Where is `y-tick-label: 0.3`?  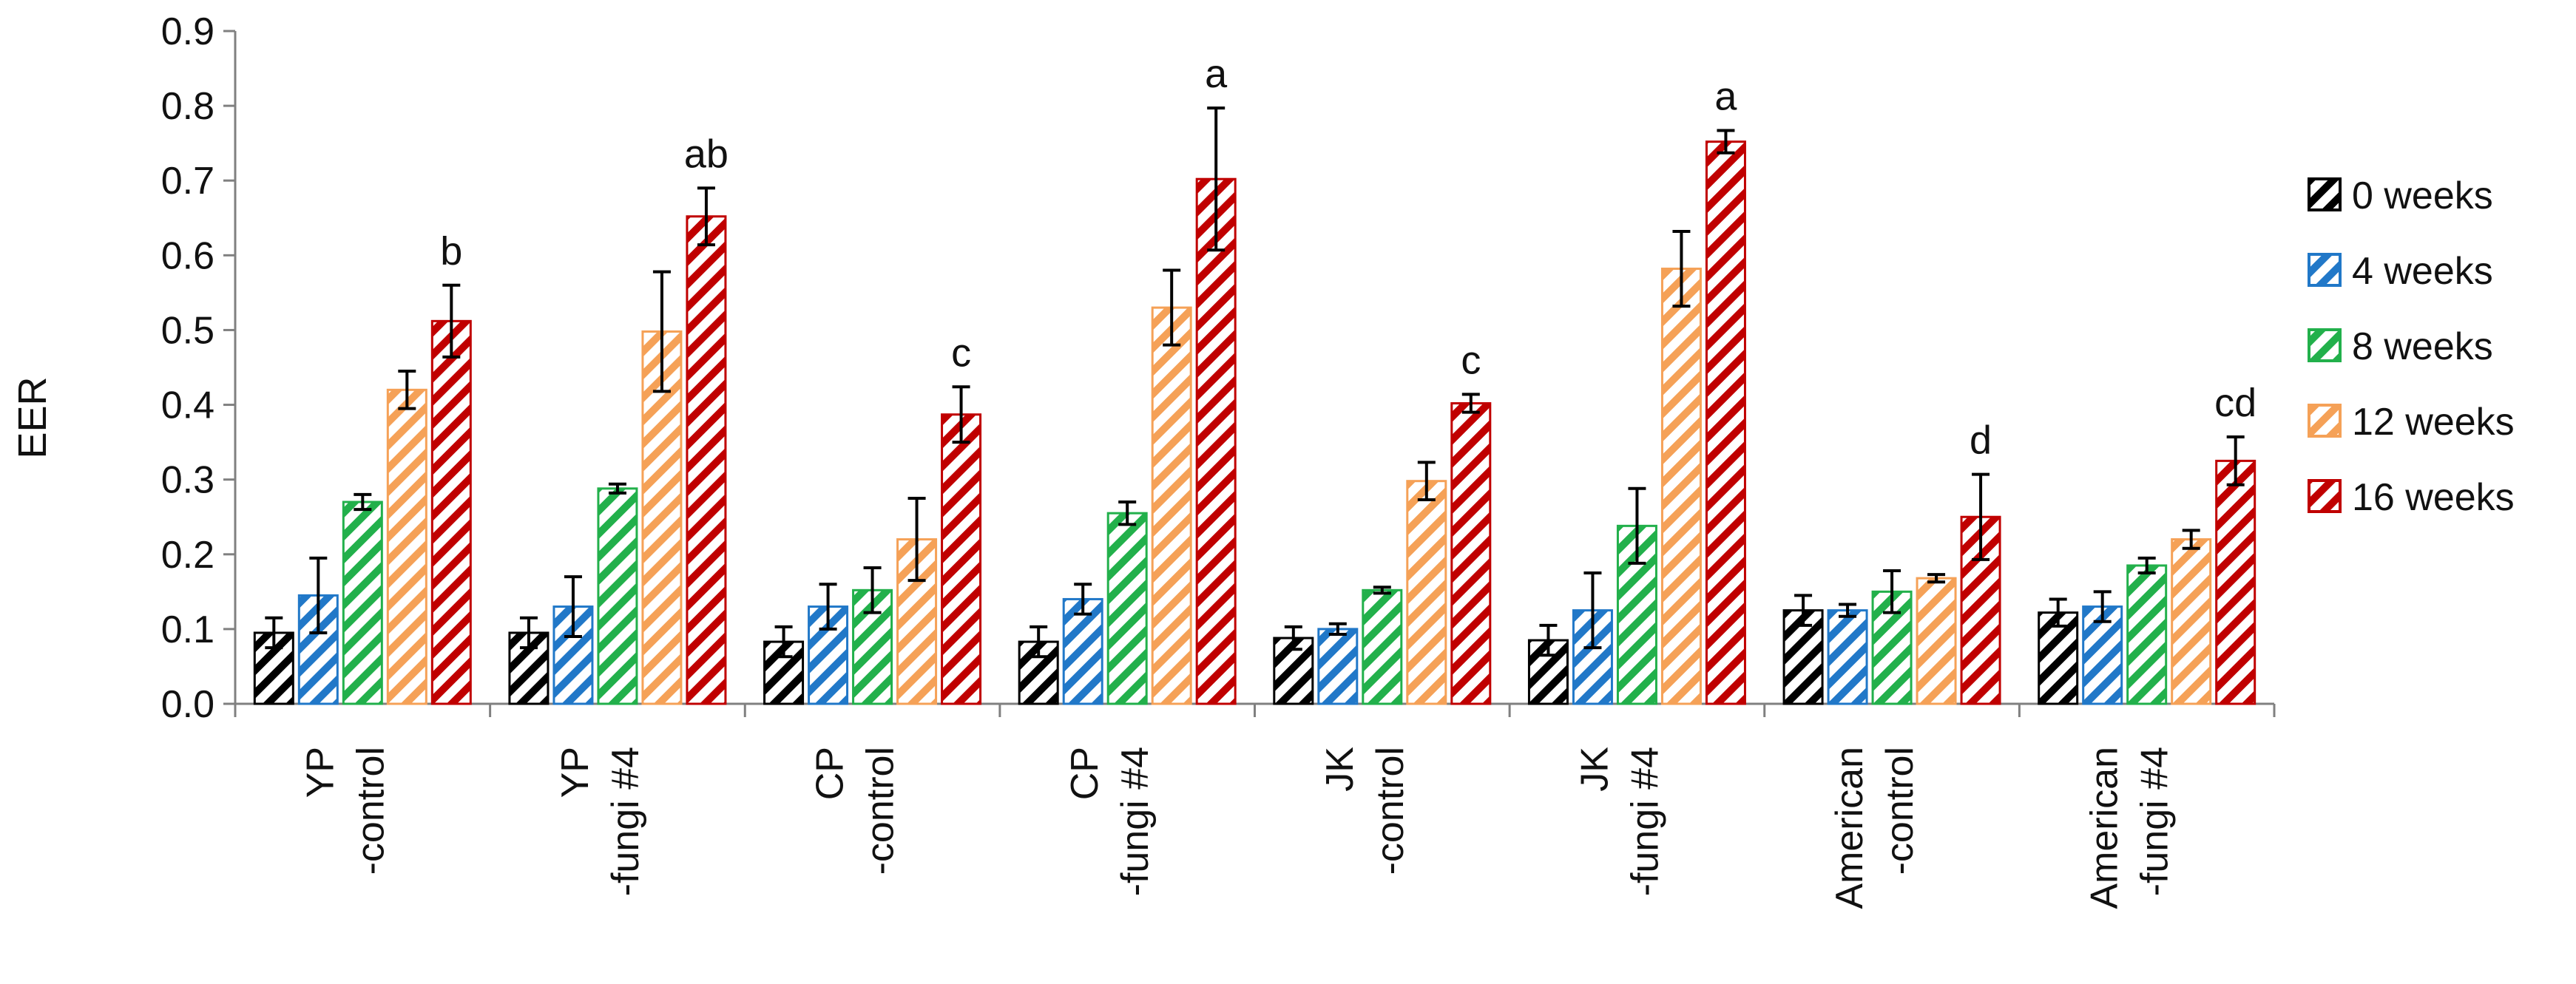
y-tick-label: 0.3 is located at coordinates (187, 480).